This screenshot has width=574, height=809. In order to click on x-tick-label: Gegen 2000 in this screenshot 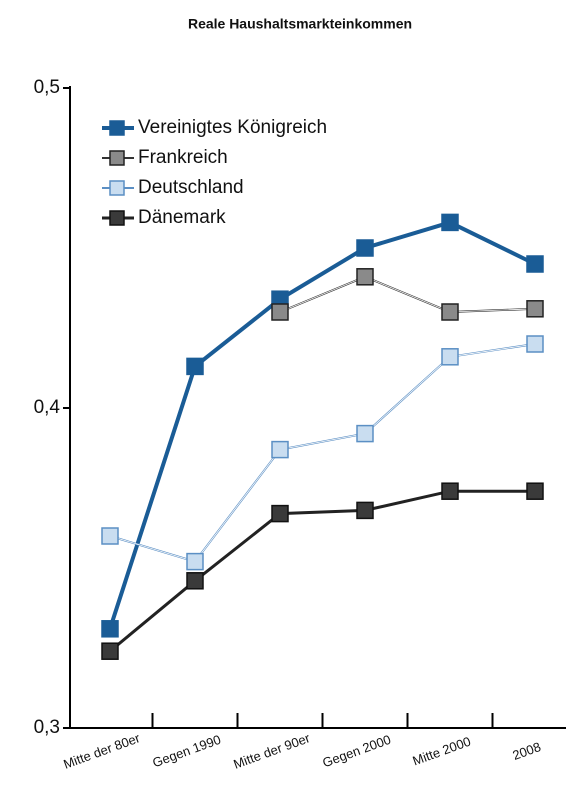, I will do `click(356, 751)`.